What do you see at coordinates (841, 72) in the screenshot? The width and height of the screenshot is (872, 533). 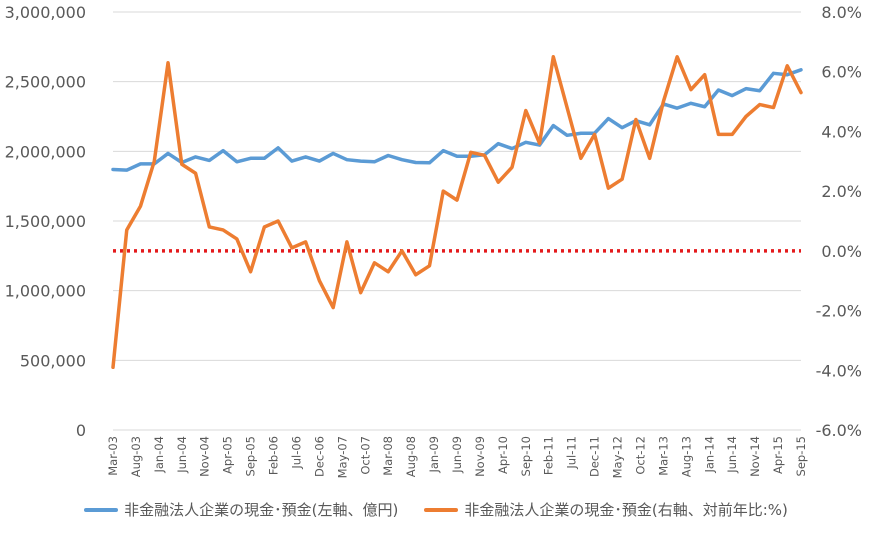 I see `right-tick-label: 6.0%` at bounding box center [841, 72].